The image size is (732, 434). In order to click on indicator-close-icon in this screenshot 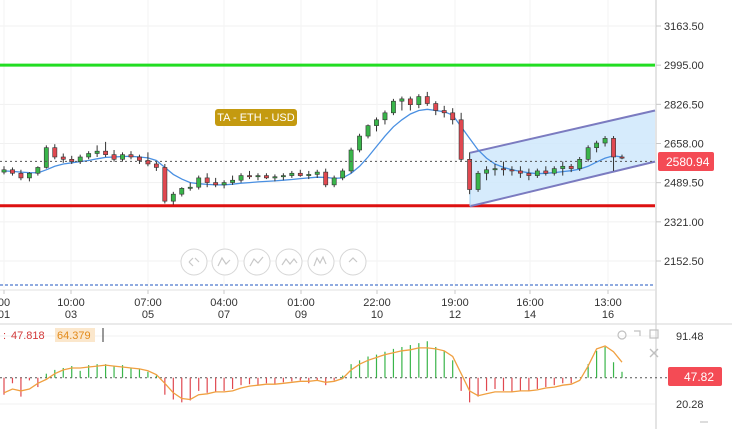, I will do `click(654, 353)`.